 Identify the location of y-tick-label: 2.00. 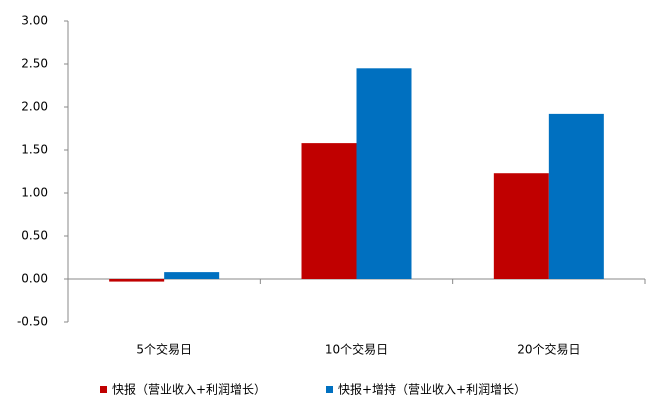
(34, 107).